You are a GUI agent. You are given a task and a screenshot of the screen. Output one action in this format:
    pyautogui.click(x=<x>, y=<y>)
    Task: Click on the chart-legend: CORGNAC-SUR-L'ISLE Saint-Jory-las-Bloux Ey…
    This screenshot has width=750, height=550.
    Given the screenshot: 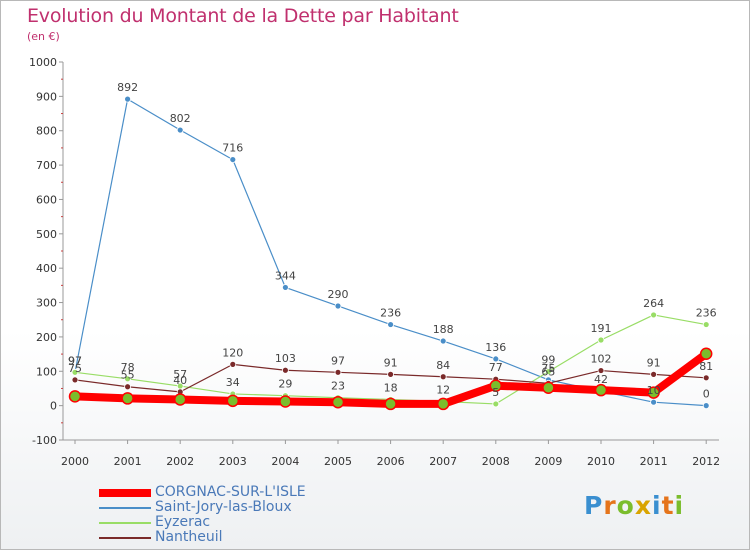 What is the action you would take?
    pyautogui.click(x=202, y=515)
    